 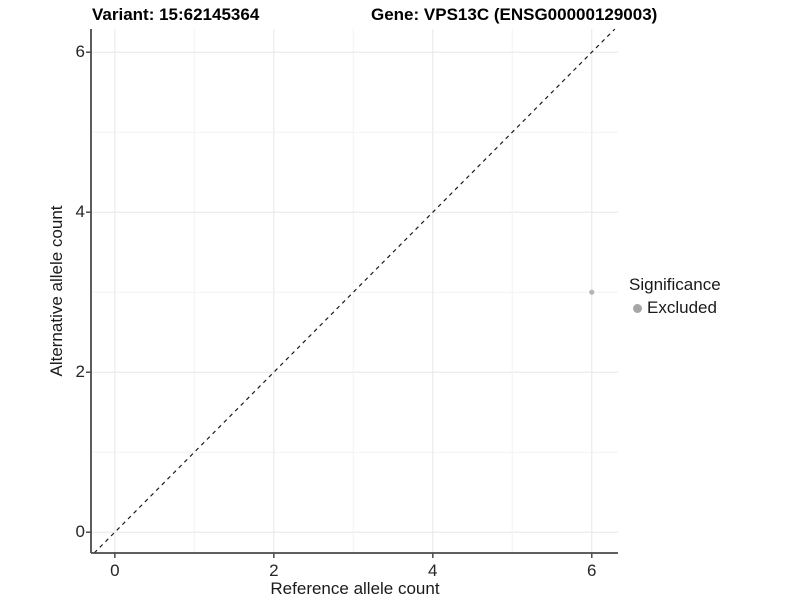 What do you see at coordinates (637, 308) in the screenshot?
I see `legend-point-icon` at bounding box center [637, 308].